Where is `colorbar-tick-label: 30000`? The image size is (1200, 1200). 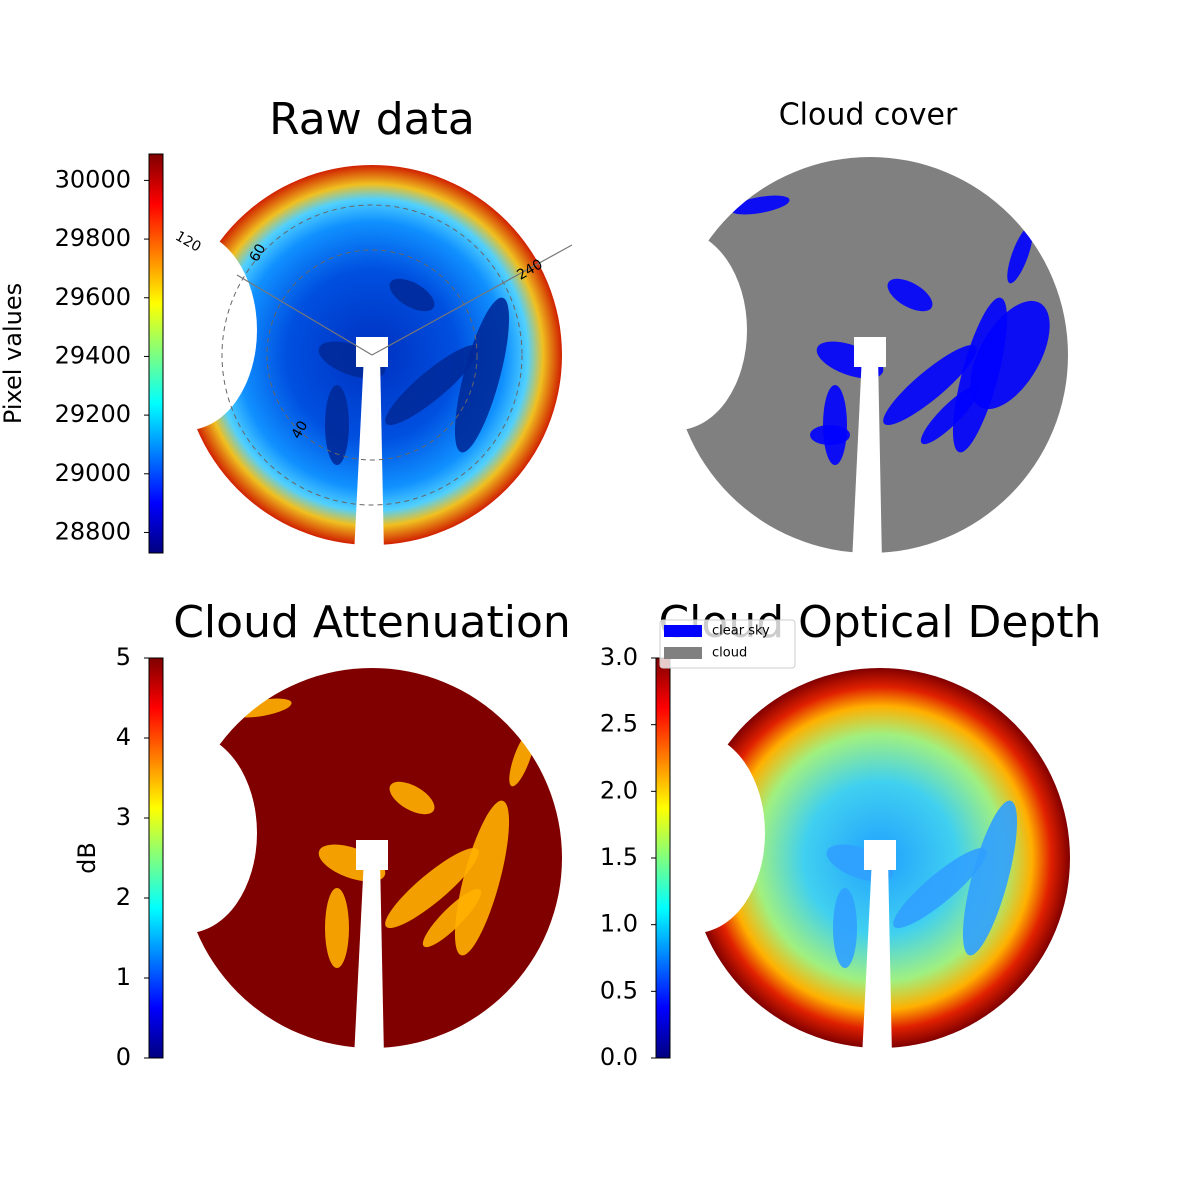 colorbar-tick-label: 30000 is located at coordinates (93, 179).